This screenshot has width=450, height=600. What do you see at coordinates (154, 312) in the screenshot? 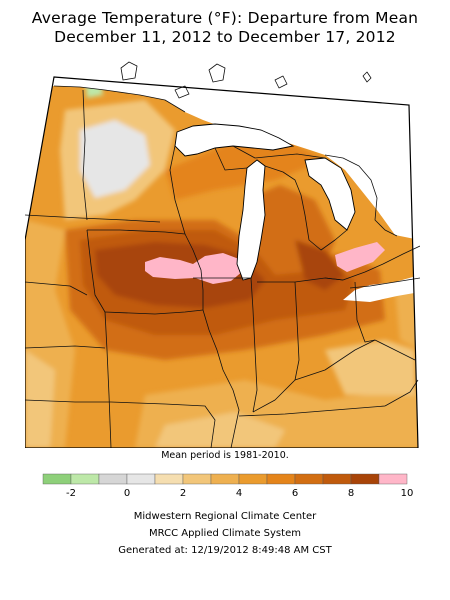
I see `border-ia-mo` at bounding box center [154, 312].